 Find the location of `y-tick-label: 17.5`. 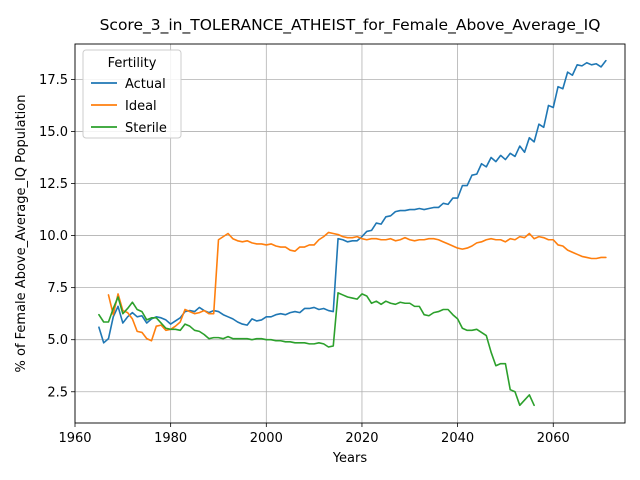

y-tick-label: 17.5 is located at coordinates (53, 80).